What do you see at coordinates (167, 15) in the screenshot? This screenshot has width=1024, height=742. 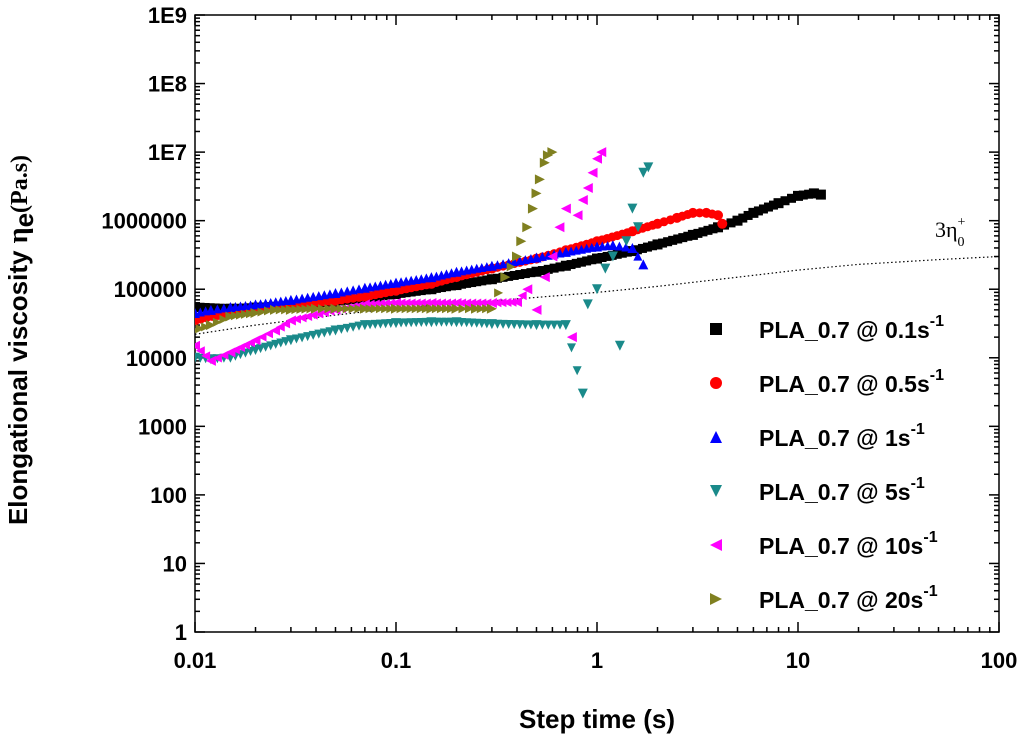 I see `y-tick-label: 1E9` at bounding box center [167, 15].